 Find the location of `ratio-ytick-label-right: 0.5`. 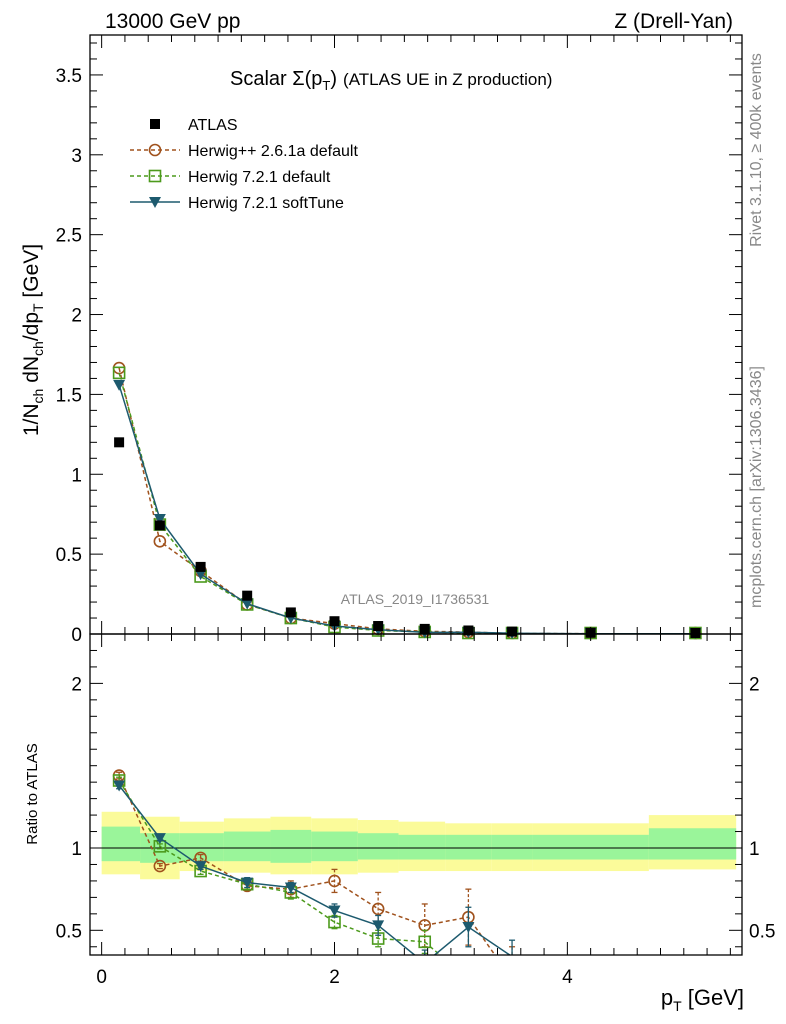

ratio-ytick-label-right: 0.5 is located at coordinates (762, 931).